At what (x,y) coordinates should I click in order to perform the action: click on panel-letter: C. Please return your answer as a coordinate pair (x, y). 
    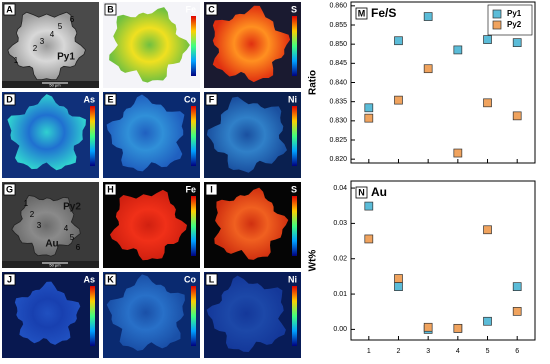
    Looking at the image, I should click on (211, 9).